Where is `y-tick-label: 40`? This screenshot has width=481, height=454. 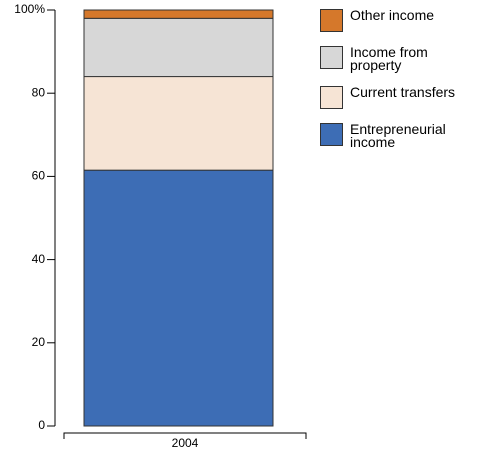 y-tick-label: 40 is located at coordinates (39, 259).